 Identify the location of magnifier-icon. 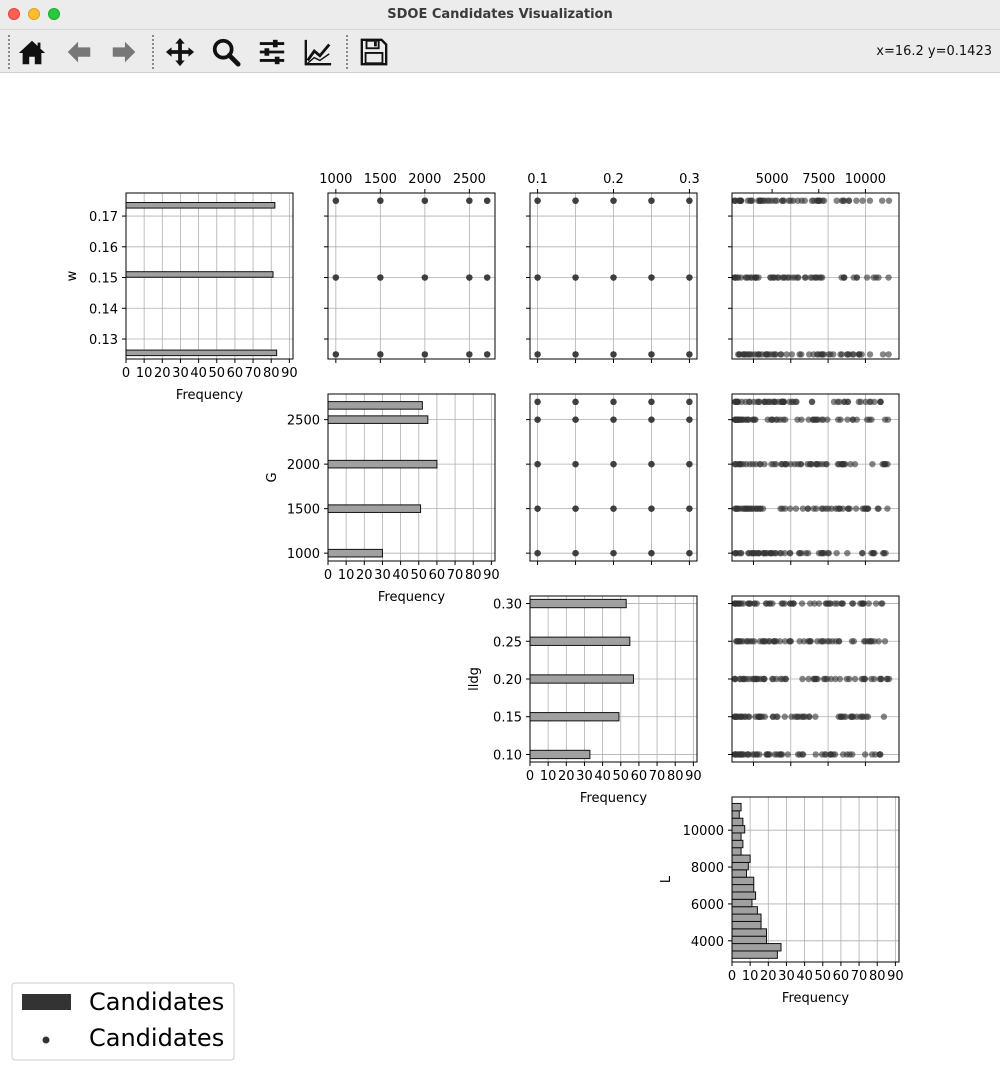
(226, 52).